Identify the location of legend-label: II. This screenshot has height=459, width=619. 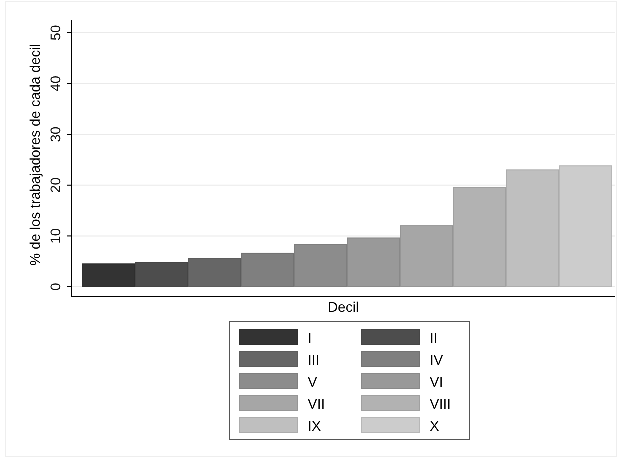
(434, 338).